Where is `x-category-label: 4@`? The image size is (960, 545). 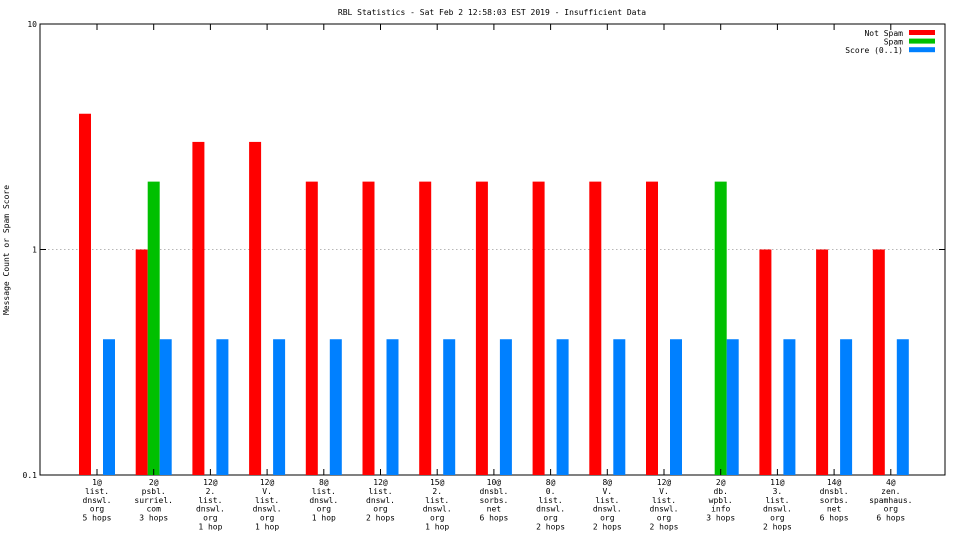
x-category-label: 4@ is located at coordinates (891, 482).